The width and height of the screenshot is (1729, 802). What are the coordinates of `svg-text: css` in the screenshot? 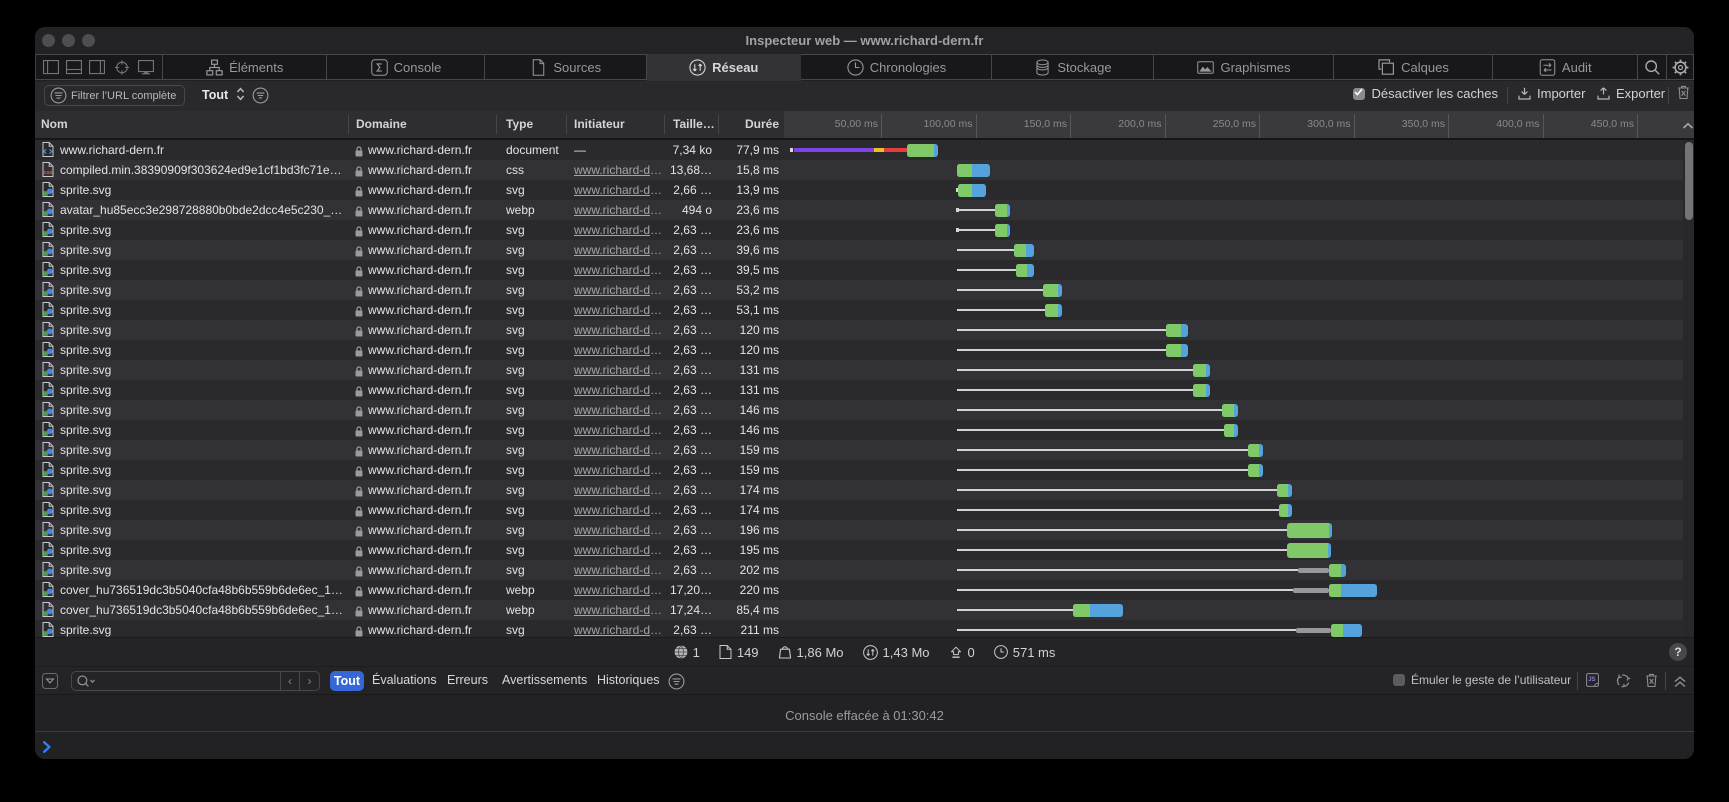 It's located at (48, 173).